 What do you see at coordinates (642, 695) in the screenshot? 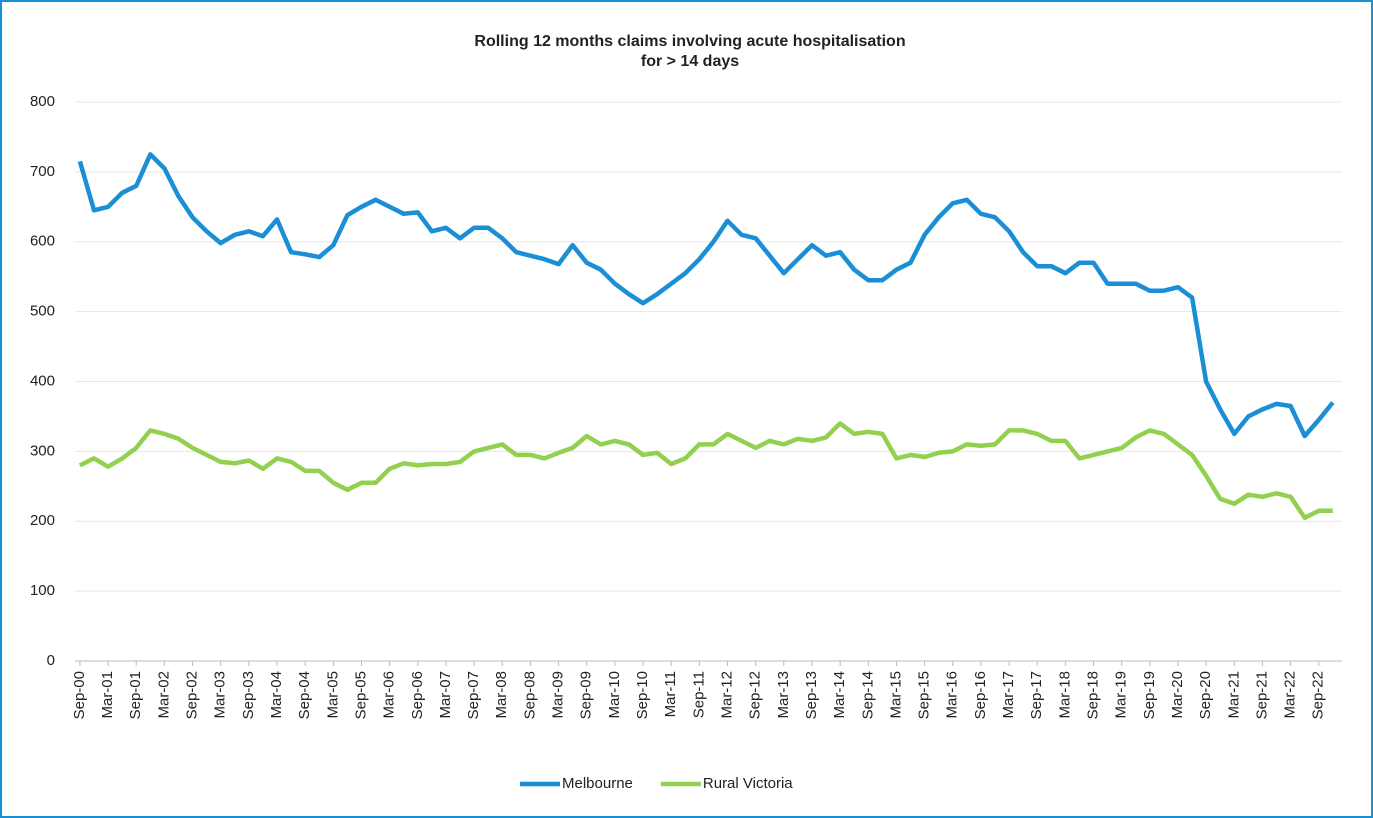
I see `x-tick-label: Sep-10` at bounding box center [642, 695].